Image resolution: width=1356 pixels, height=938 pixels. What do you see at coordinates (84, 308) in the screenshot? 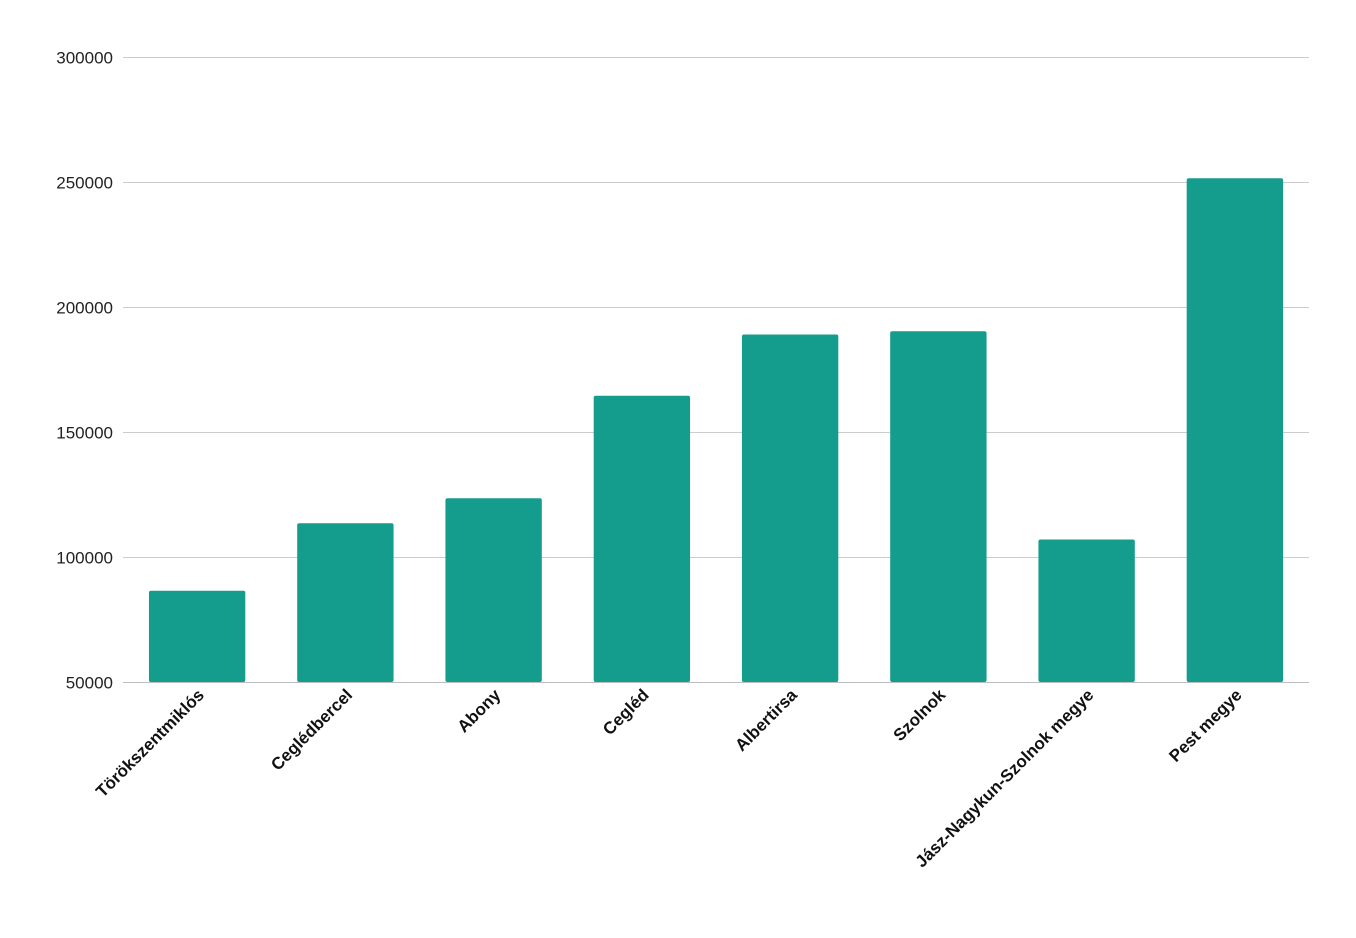
I see `y-tick-label: 200000` at bounding box center [84, 308].